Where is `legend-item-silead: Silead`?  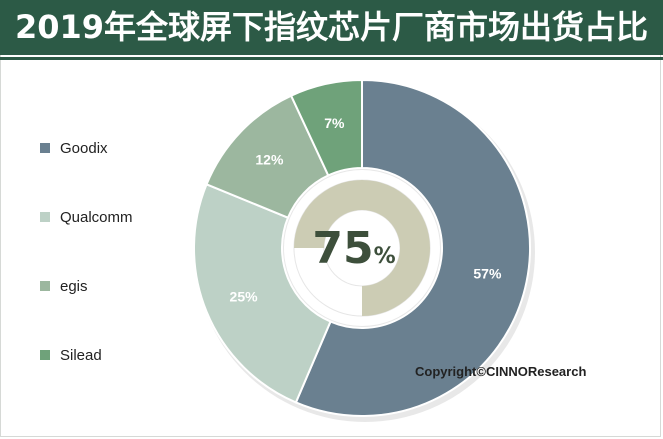
legend-item-silead: Silead is located at coordinates (71, 355).